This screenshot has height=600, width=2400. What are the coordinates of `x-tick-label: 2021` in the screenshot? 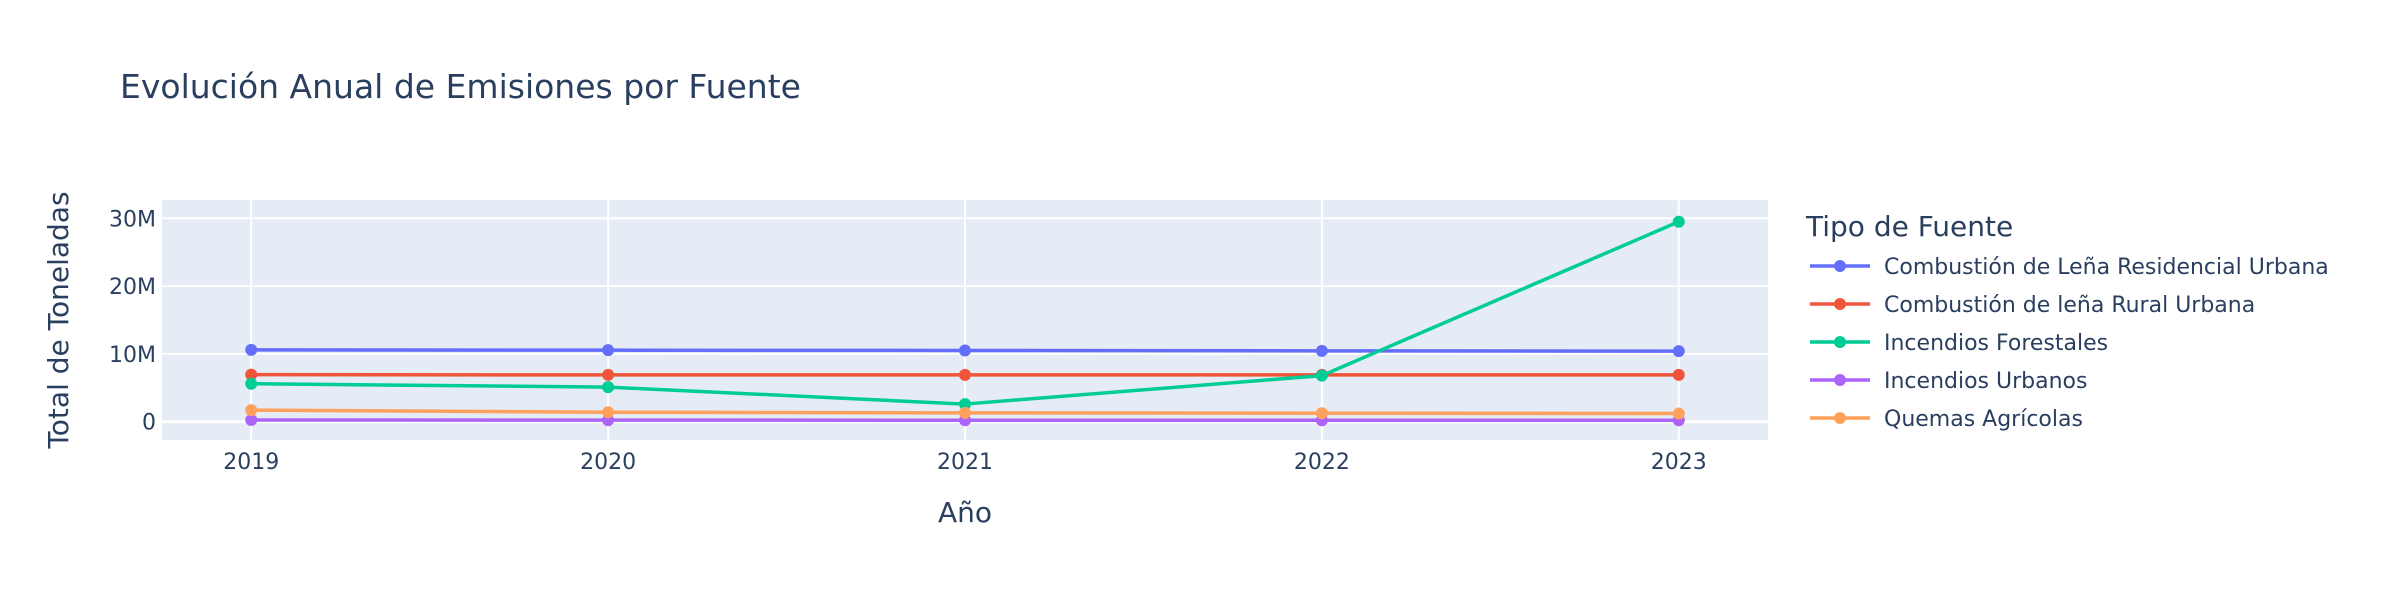 It's located at (965, 462).